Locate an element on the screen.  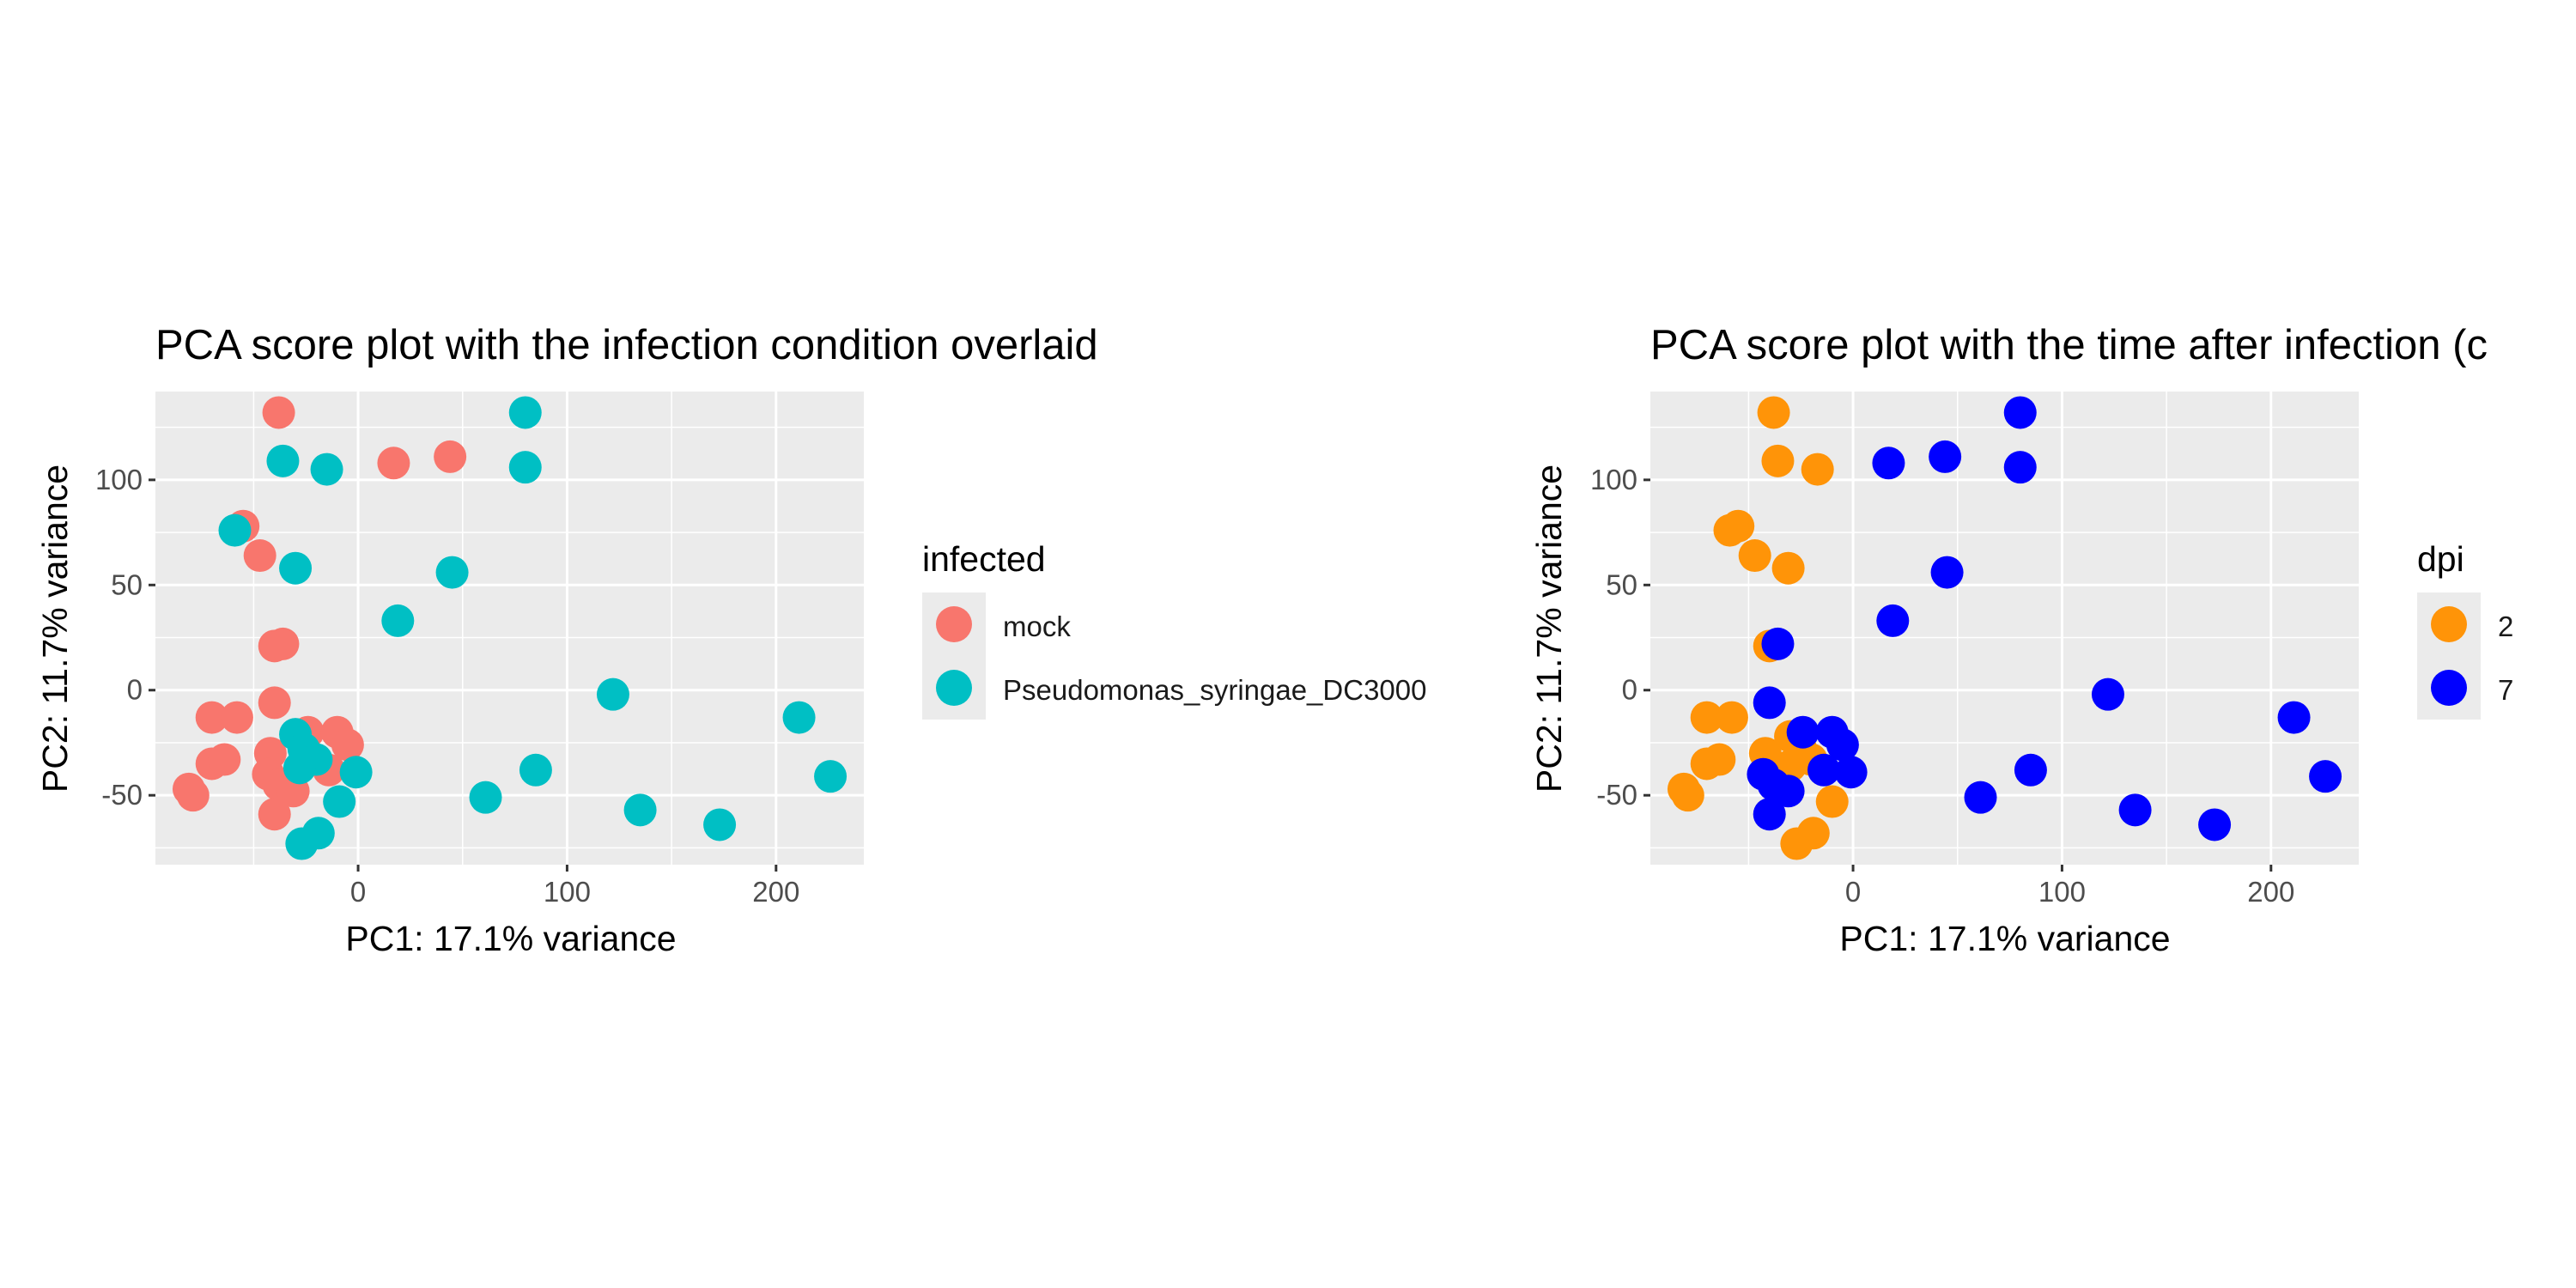
legend-label-mock: mock is located at coordinates (1037, 627).